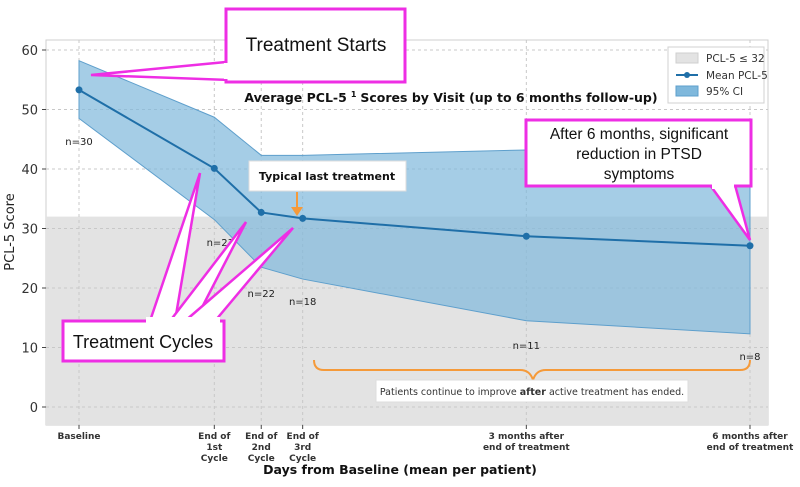 The image size is (800, 487). I want to click on n-label-3: n=18, so click(302, 302).